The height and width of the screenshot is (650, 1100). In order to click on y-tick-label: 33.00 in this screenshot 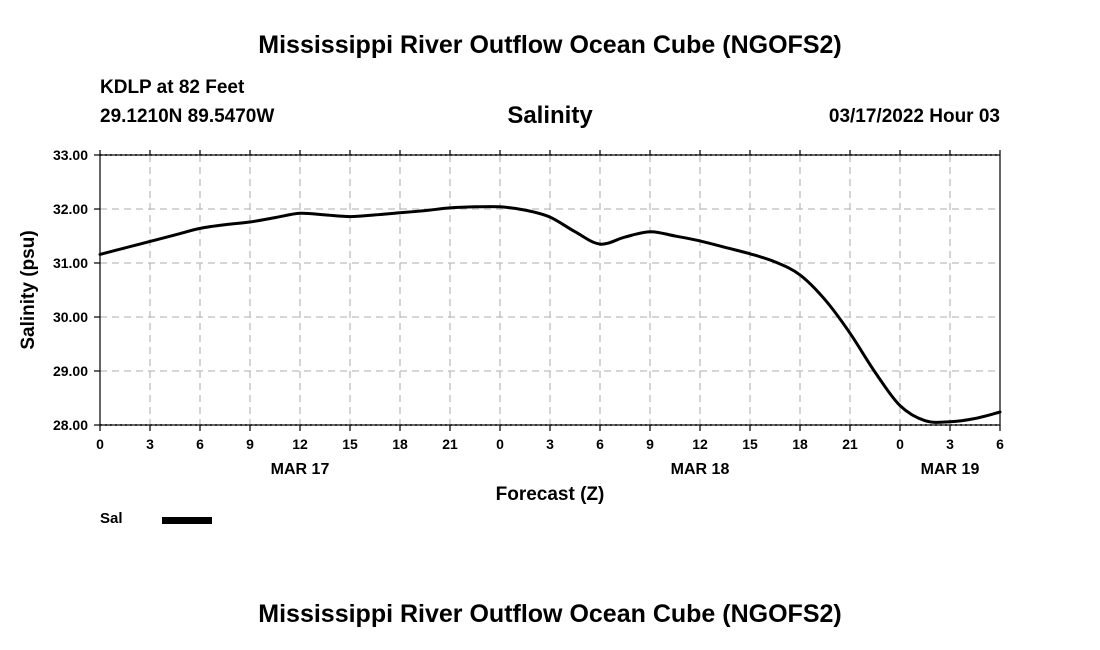, I will do `click(70, 155)`.